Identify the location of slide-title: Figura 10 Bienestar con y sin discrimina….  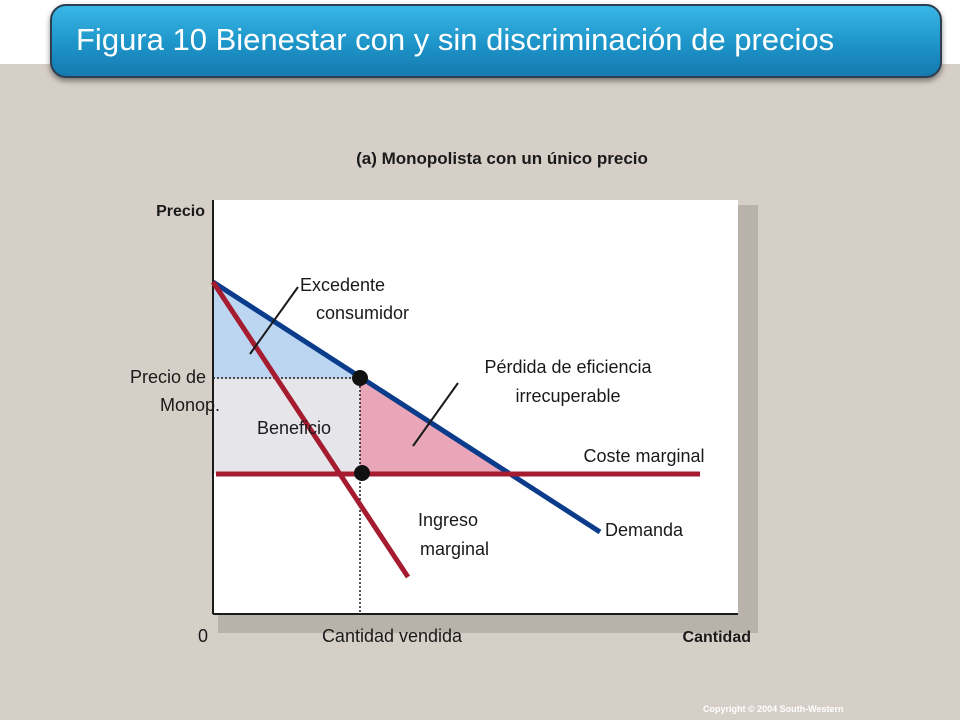
(455, 39).